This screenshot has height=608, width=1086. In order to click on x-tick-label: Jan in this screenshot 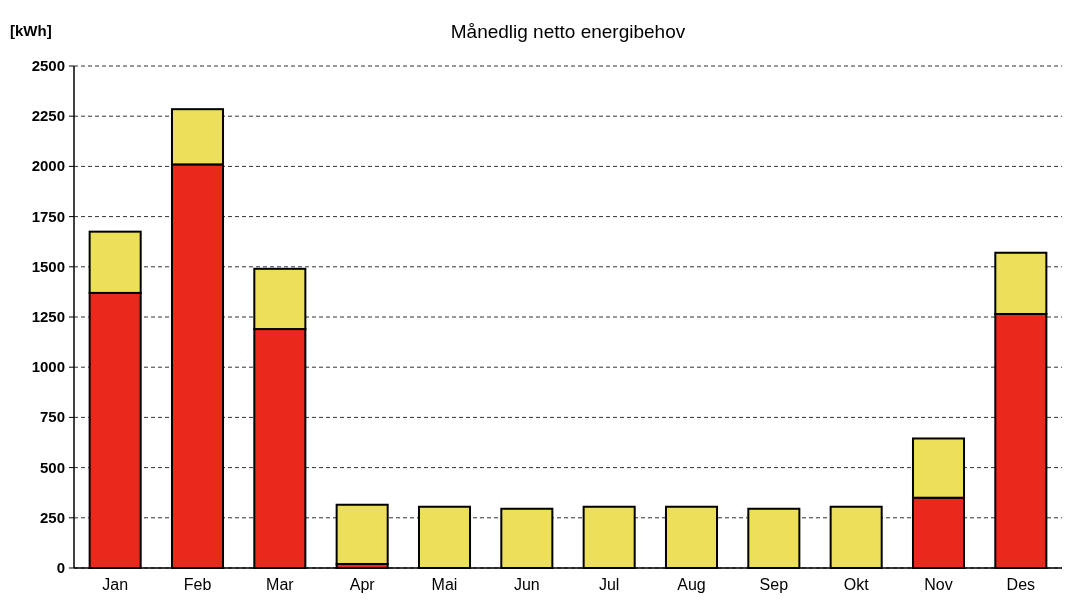, I will do `click(115, 584)`.